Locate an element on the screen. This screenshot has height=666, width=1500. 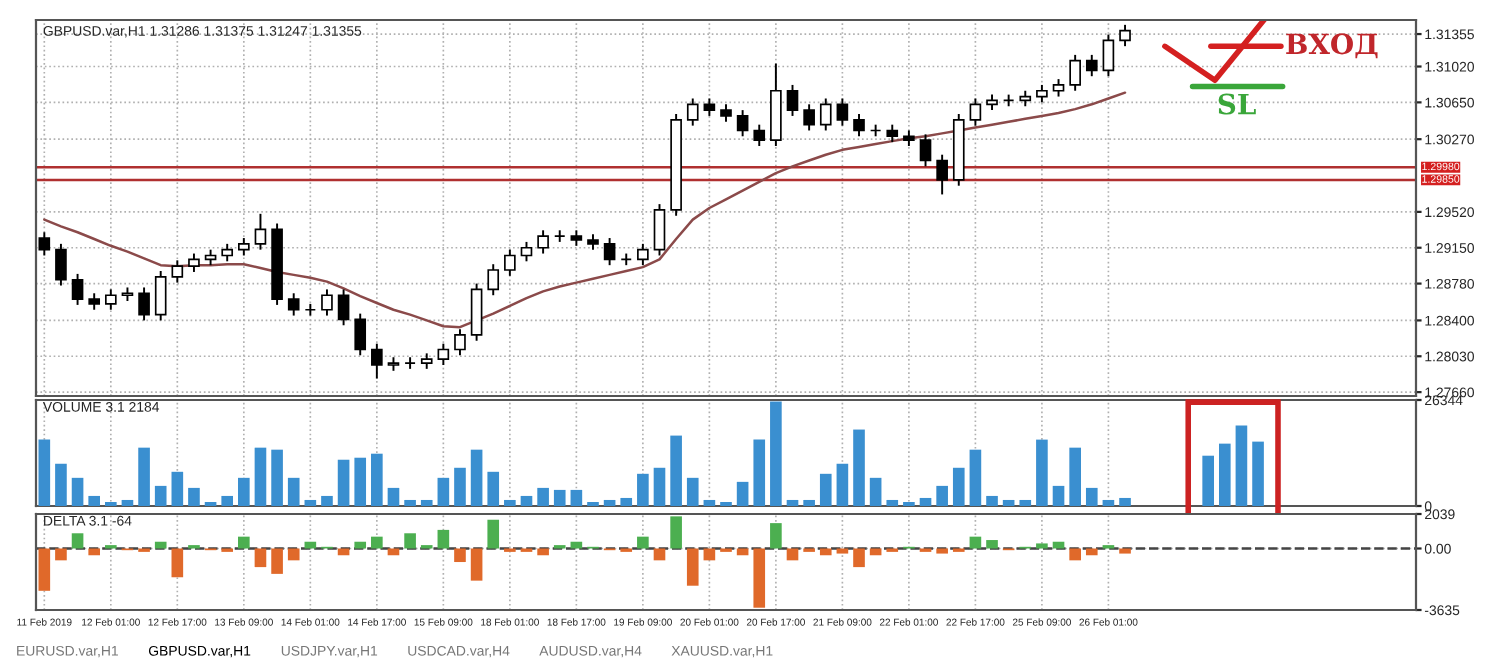
annotation: SL is located at coordinates (1237, 104).